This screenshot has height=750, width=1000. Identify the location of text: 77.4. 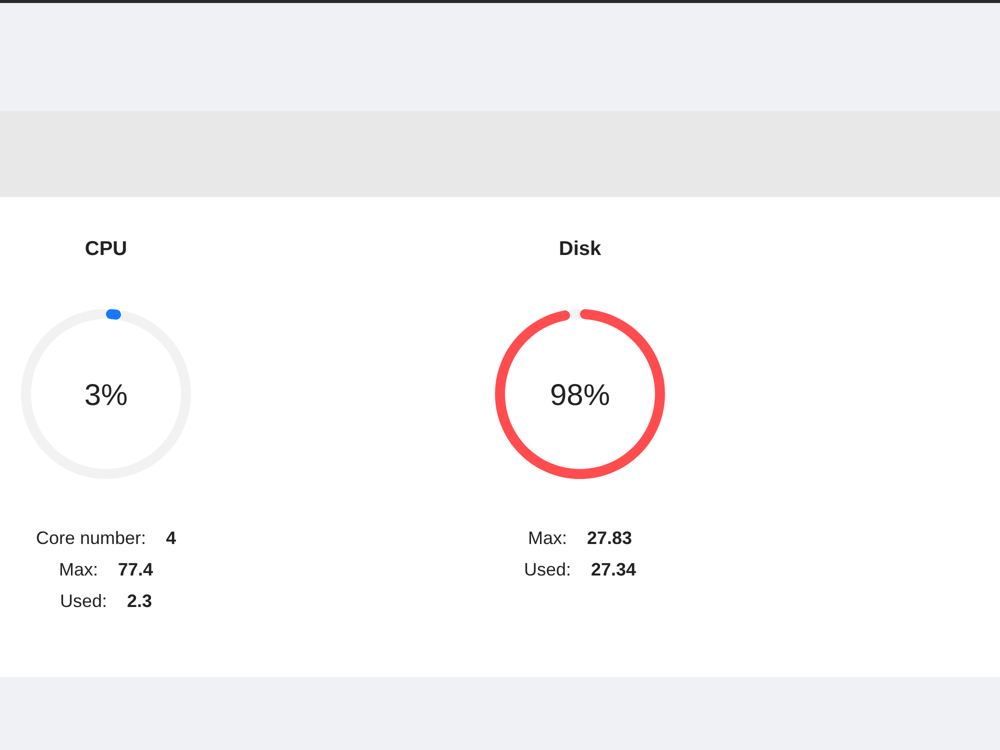
(136, 570).